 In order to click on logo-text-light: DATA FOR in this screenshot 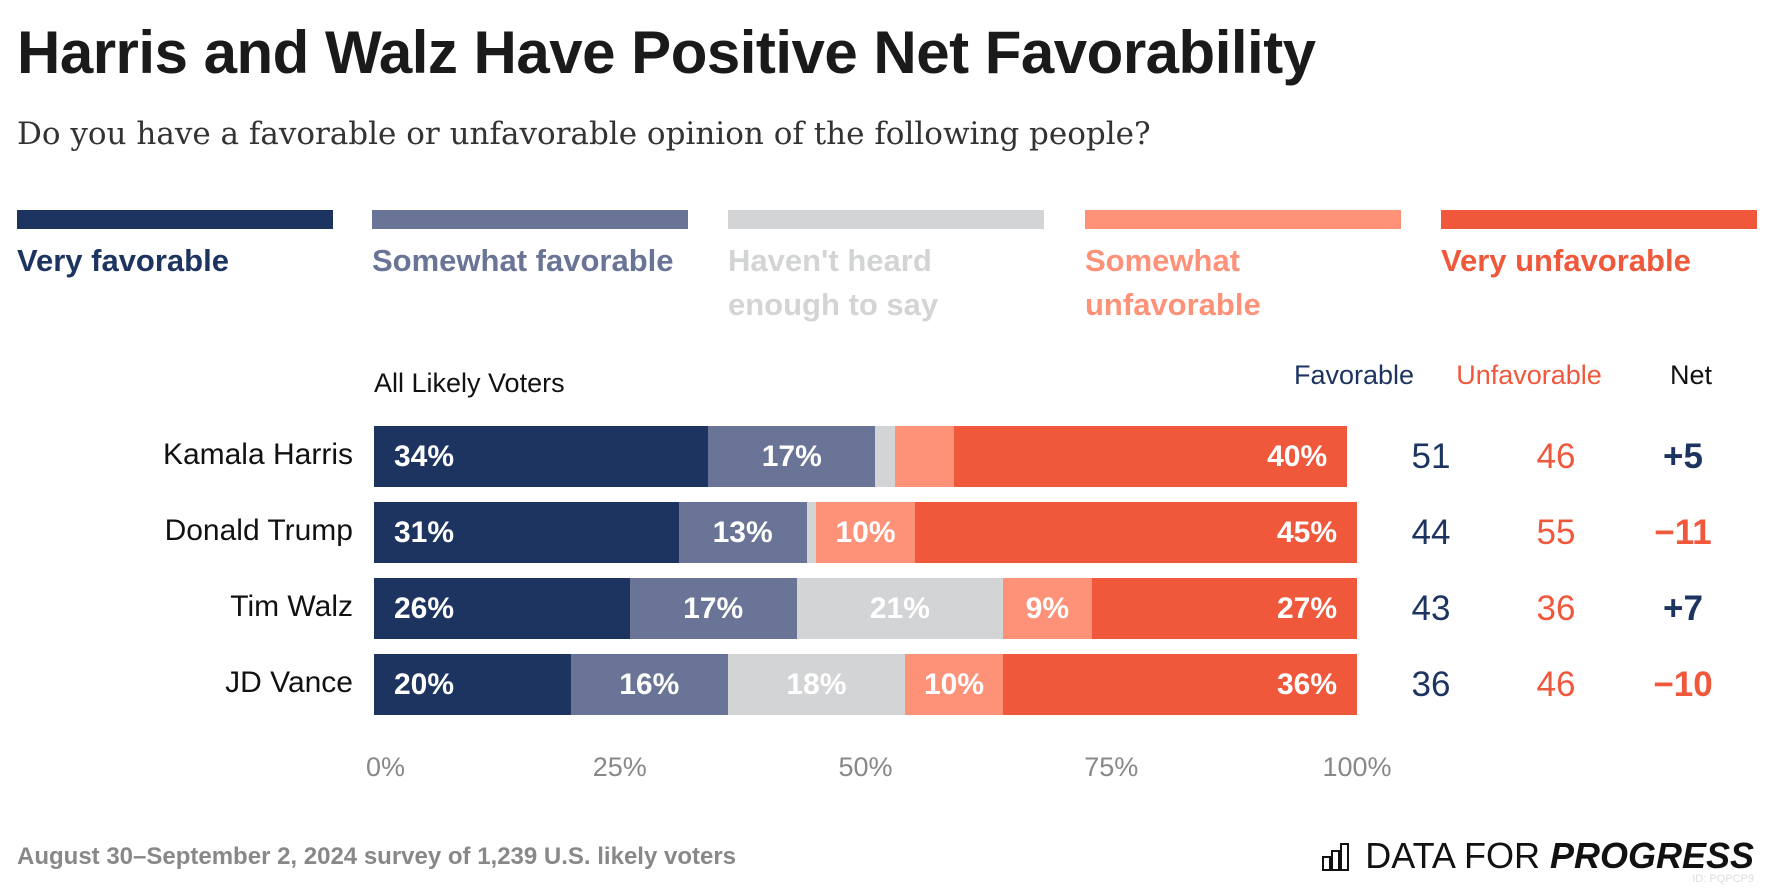, I will do `click(1452, 855)`.